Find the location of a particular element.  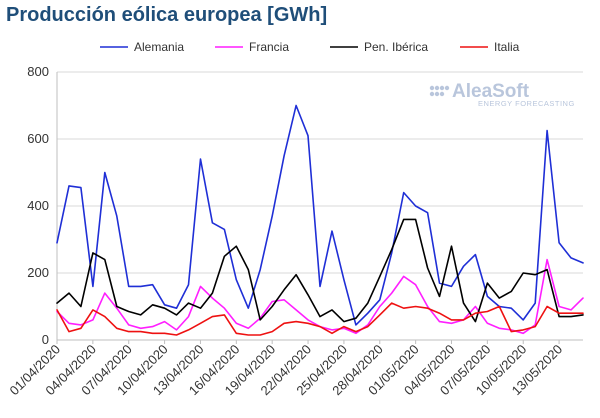

legend-label: Alemania is located at coordinates (159, 47).